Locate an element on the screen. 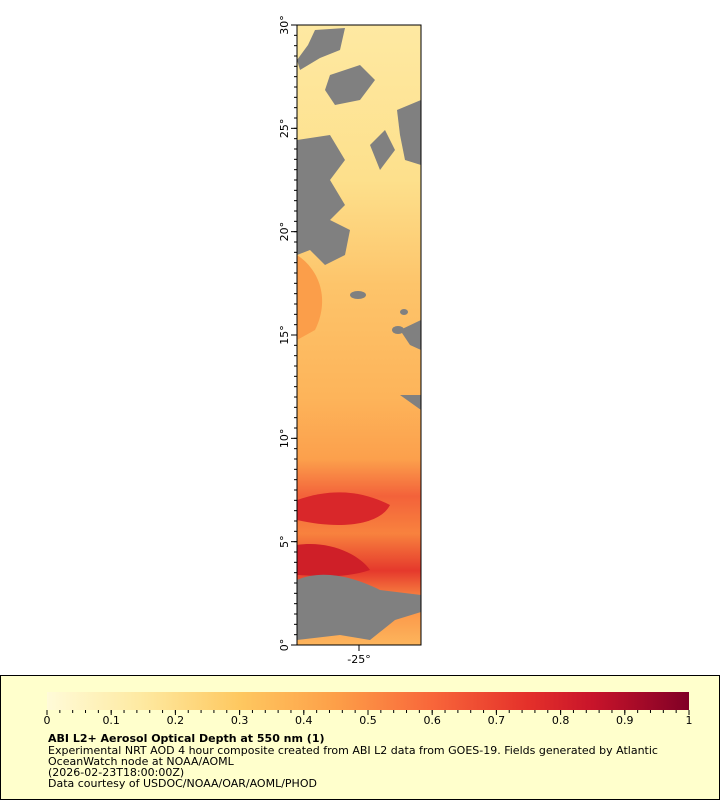 This screenshot has height=800, width=720. y-tick-label: 0° is located at coordinates (284, 645).